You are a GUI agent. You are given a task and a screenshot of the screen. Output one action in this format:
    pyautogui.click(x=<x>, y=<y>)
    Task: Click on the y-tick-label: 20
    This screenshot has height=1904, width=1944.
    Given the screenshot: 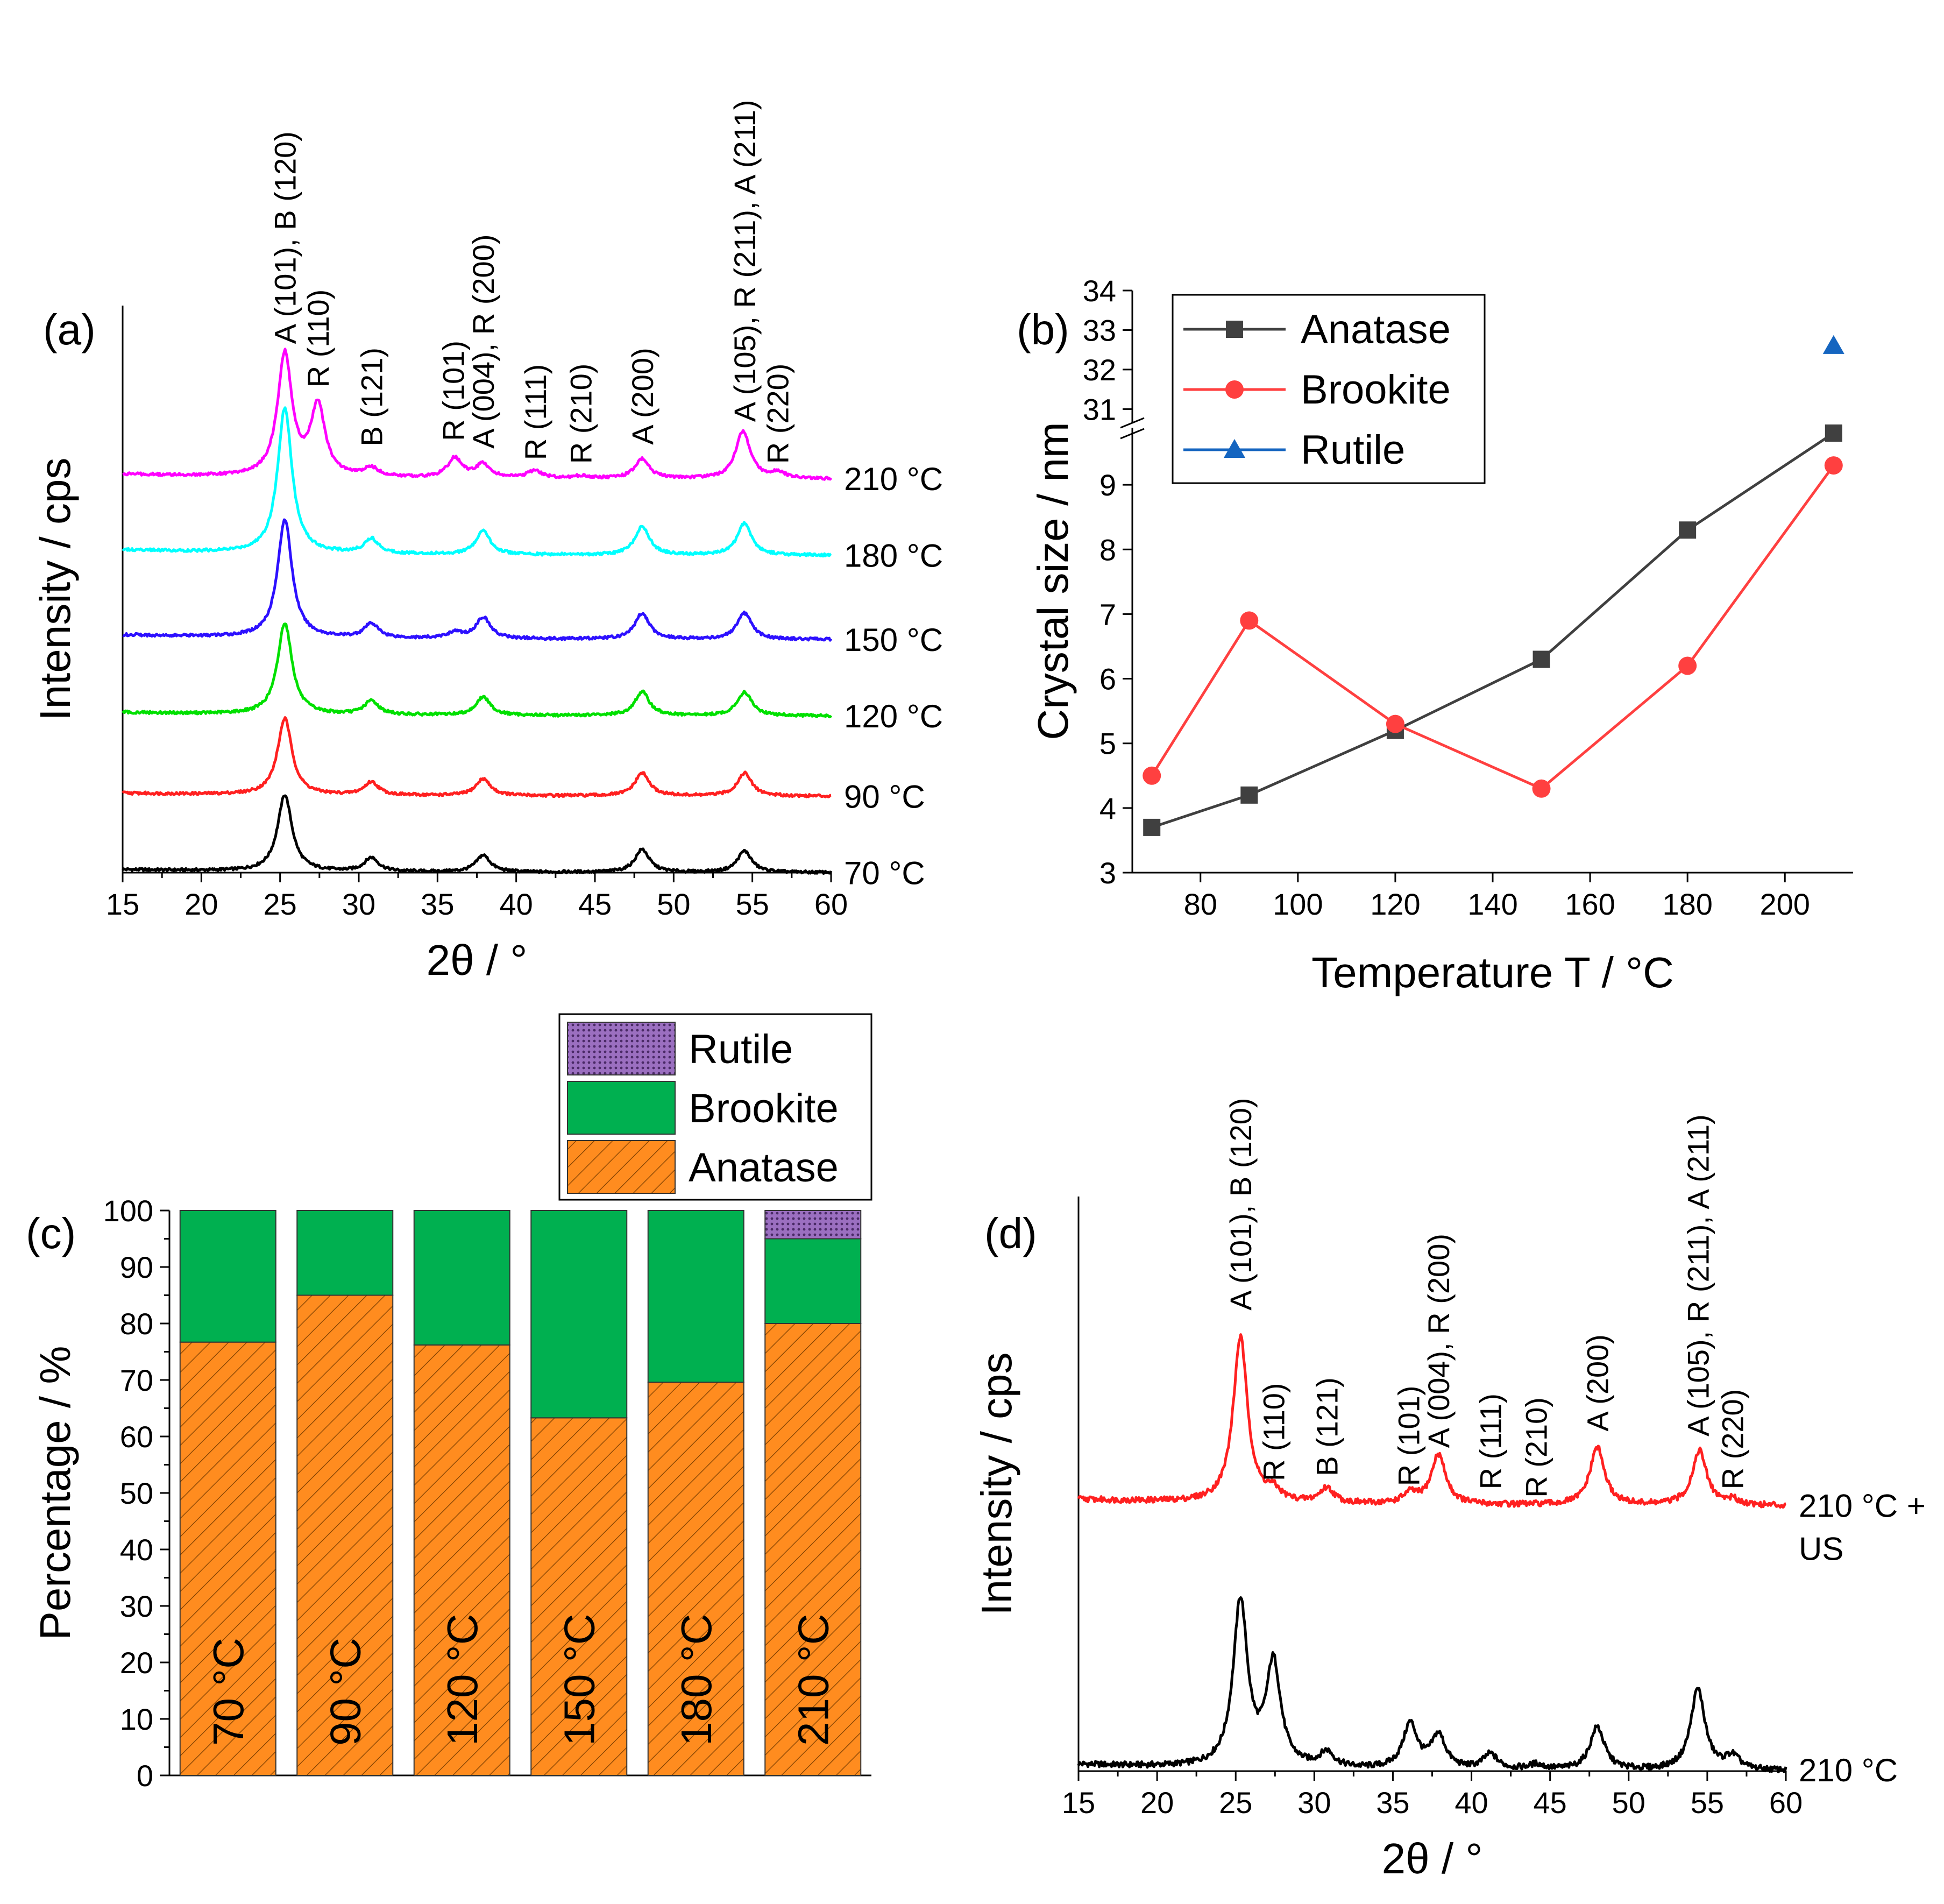 What is the action you would take?
    pyautogui.click(x=136, y=1663)
    